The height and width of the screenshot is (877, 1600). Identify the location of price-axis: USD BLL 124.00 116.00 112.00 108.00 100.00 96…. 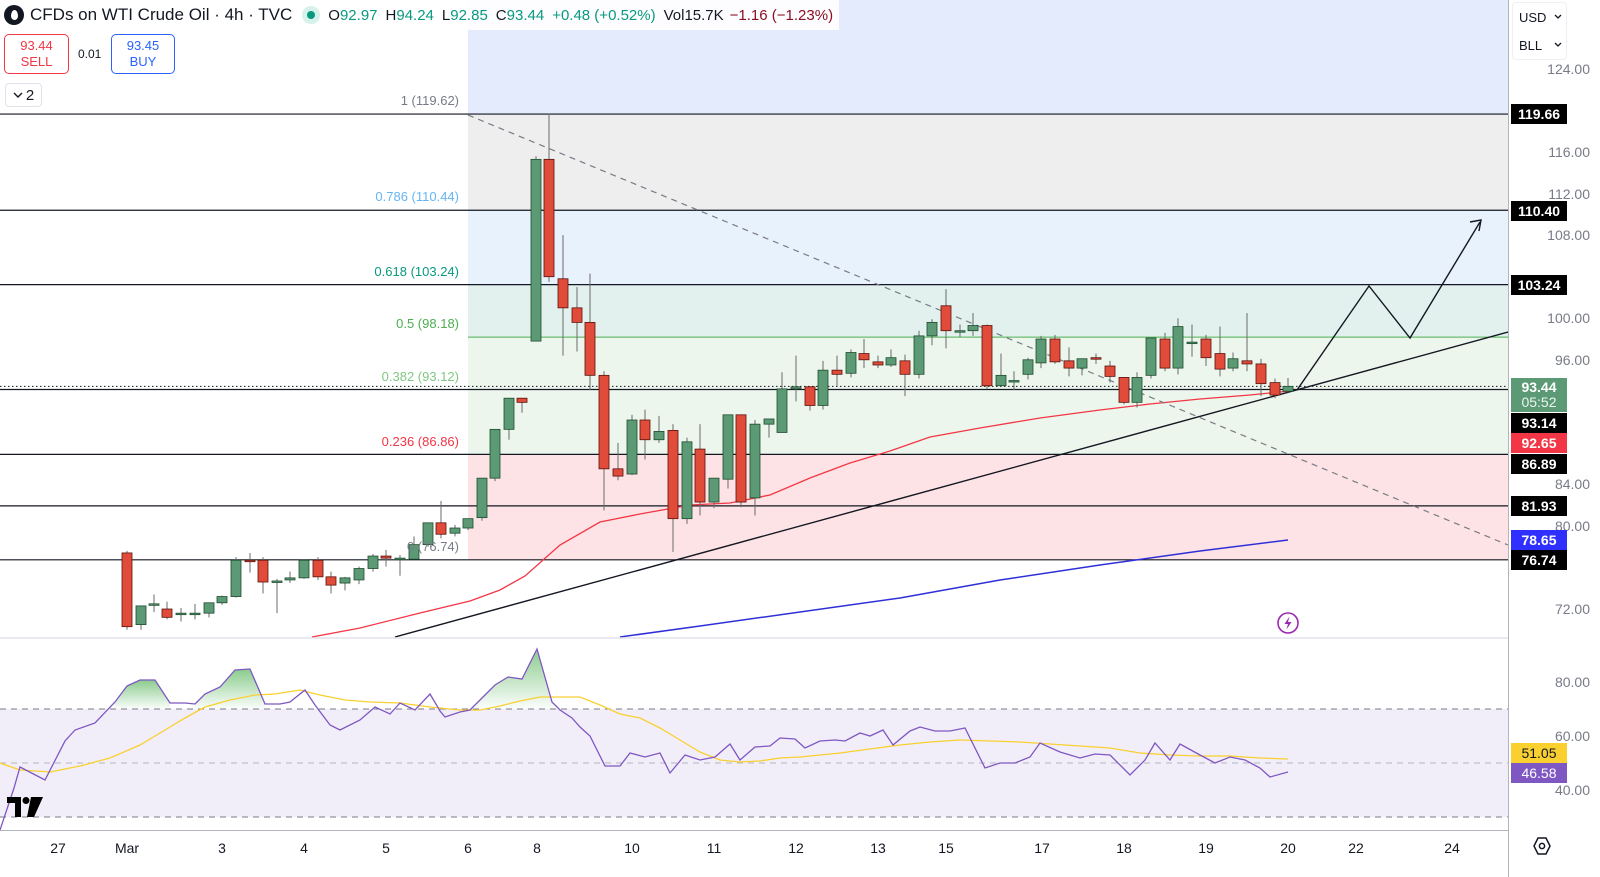
(1554, 438).